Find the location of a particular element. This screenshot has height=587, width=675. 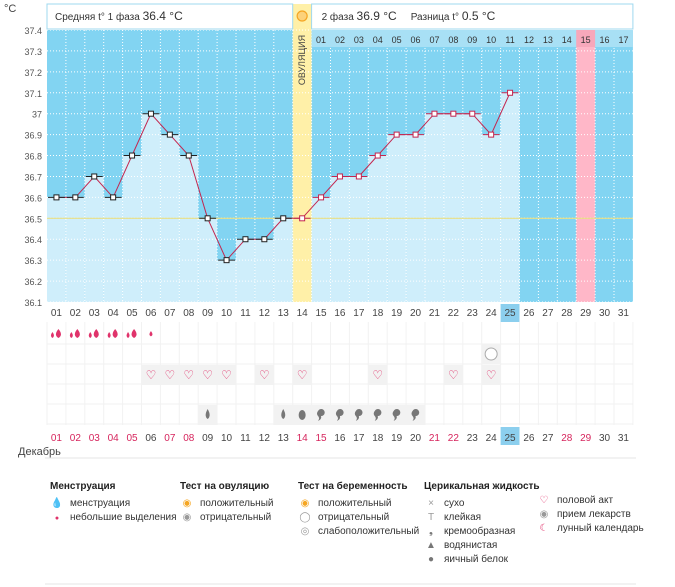

phase2-day-label: 09 is located at coordinates (472, 40).